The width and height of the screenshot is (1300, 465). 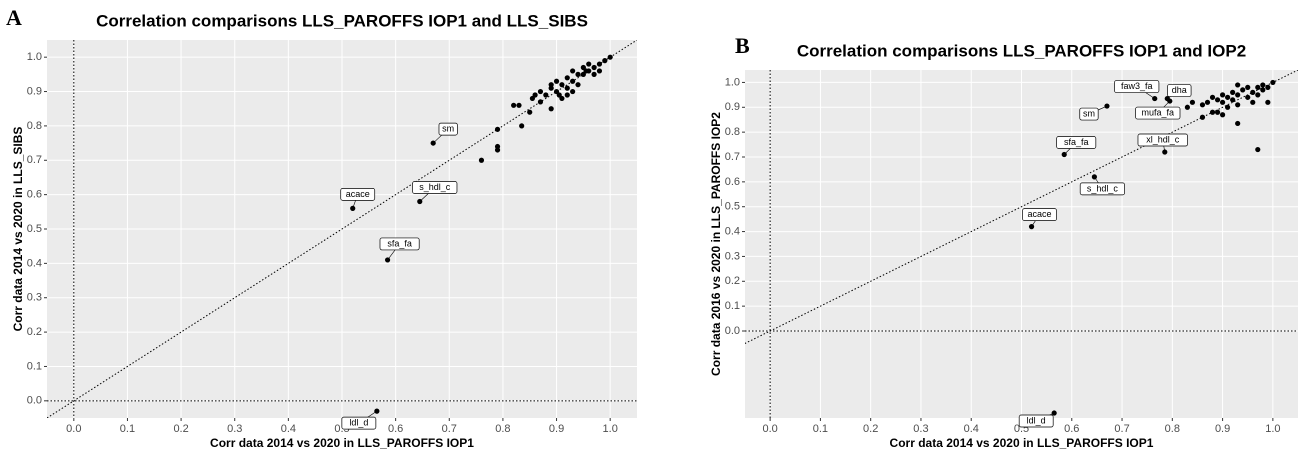 I want to click on x-tick-label: 1.0, so click(x=610, y=429).